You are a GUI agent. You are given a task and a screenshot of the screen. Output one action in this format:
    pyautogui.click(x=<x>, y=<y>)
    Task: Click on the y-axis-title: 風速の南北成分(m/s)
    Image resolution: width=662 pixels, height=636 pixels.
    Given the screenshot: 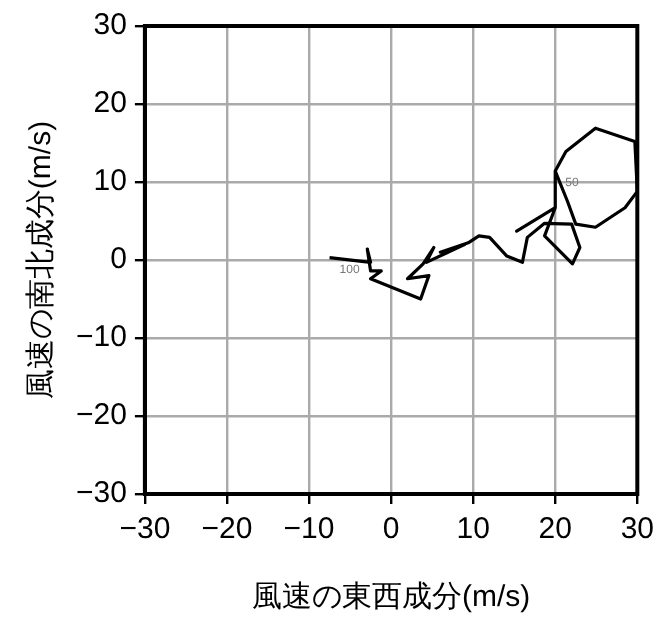 What is the action you would take?
    pyautogui.click(x=41, y=260)
    